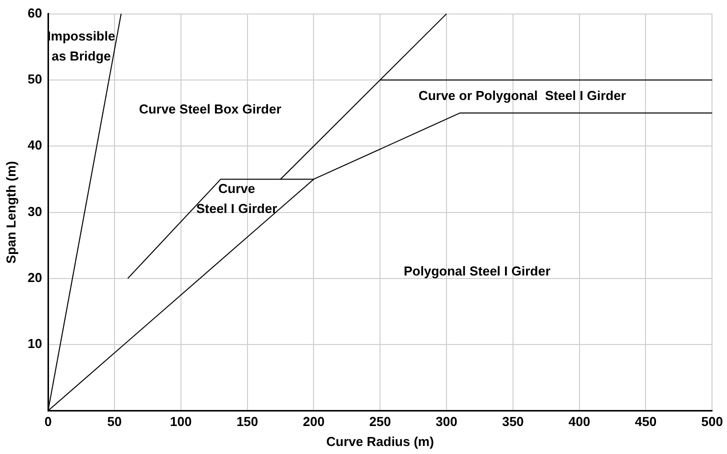 The image size is (727, 454). Describe the element at coordinates (35, 278) in the screenshot. I see `y-tick-label: 20` at that location.